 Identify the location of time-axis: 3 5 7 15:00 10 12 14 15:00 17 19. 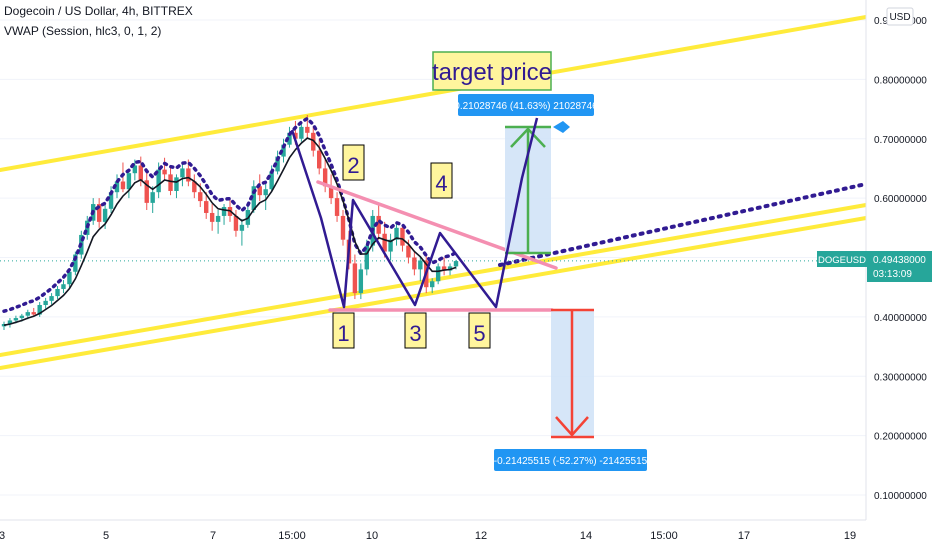
(428, 536).